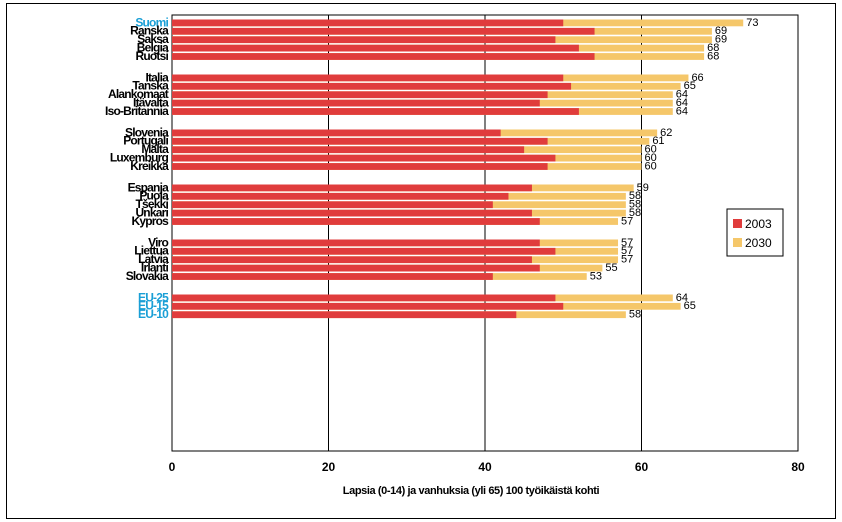 The width and height of the screenshot is (842, 522). I want to click on category-label: Italia, so click(157, 77).